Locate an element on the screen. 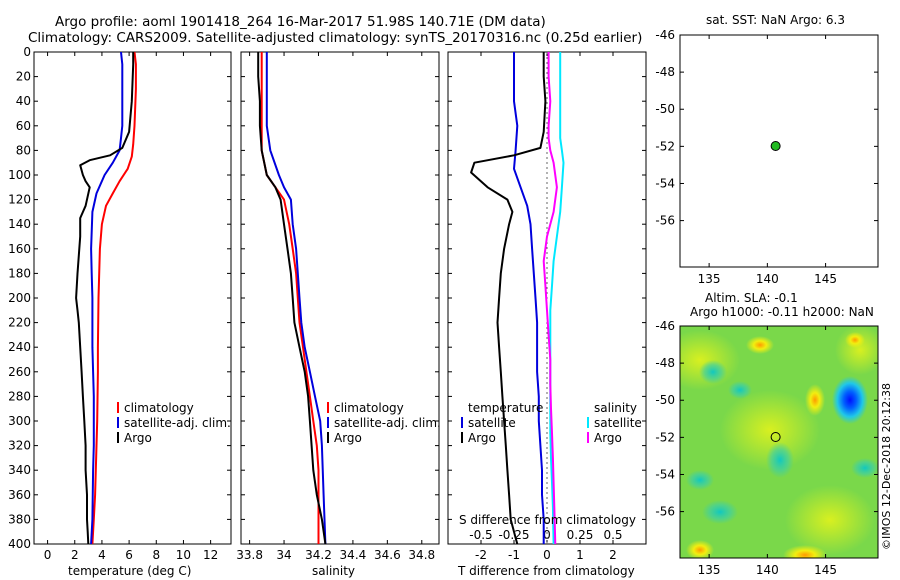  depth-tick-label: 80 is located at coordinates (23, 150).